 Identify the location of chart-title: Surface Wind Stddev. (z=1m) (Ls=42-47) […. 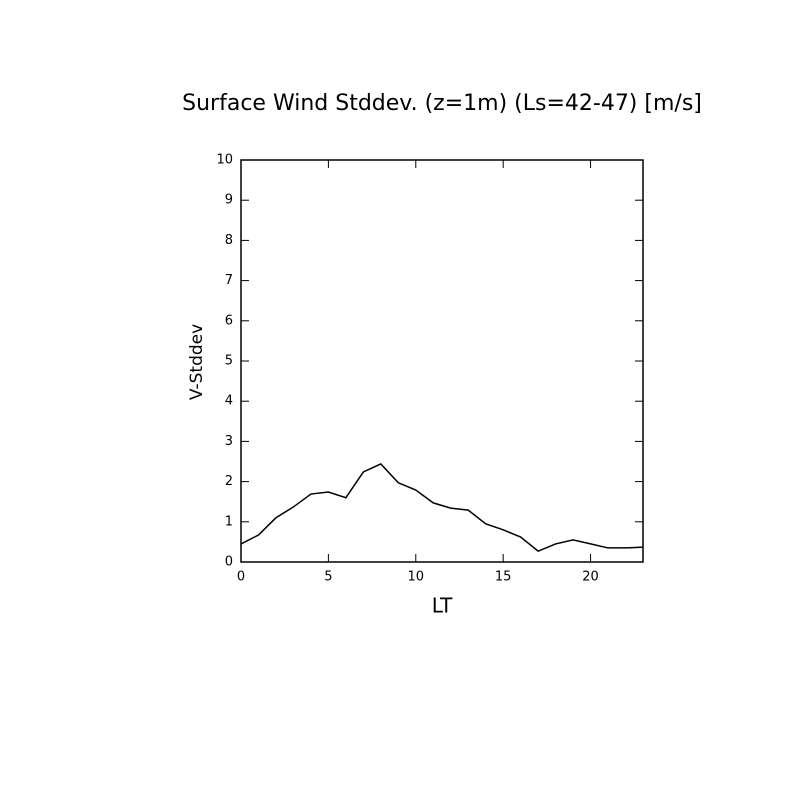
(442, 103).